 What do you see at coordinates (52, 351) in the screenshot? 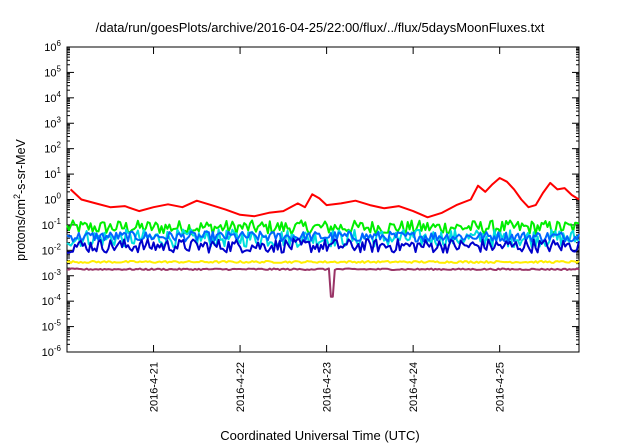
I see `y-tick-label: 10⁻⁶` at bounding box center [52, 351].